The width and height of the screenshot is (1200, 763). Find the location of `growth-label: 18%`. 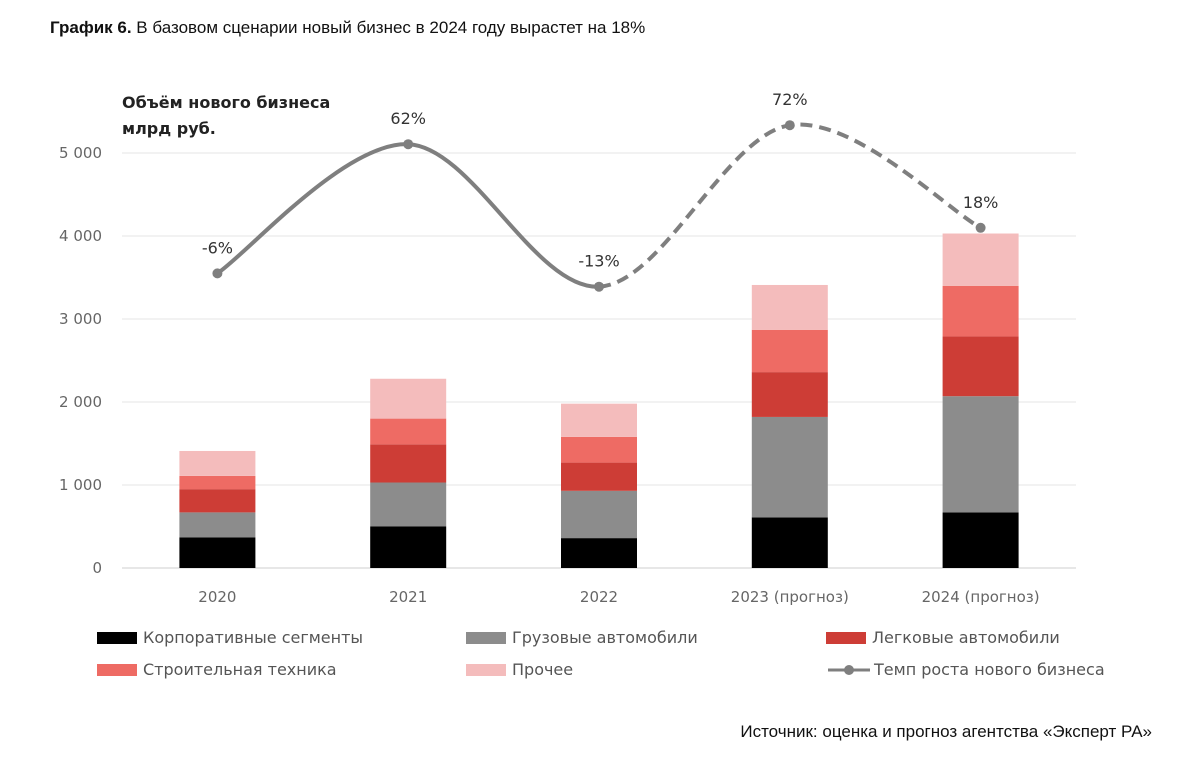

growth-label: 18% is located at coordinates (981, 202).